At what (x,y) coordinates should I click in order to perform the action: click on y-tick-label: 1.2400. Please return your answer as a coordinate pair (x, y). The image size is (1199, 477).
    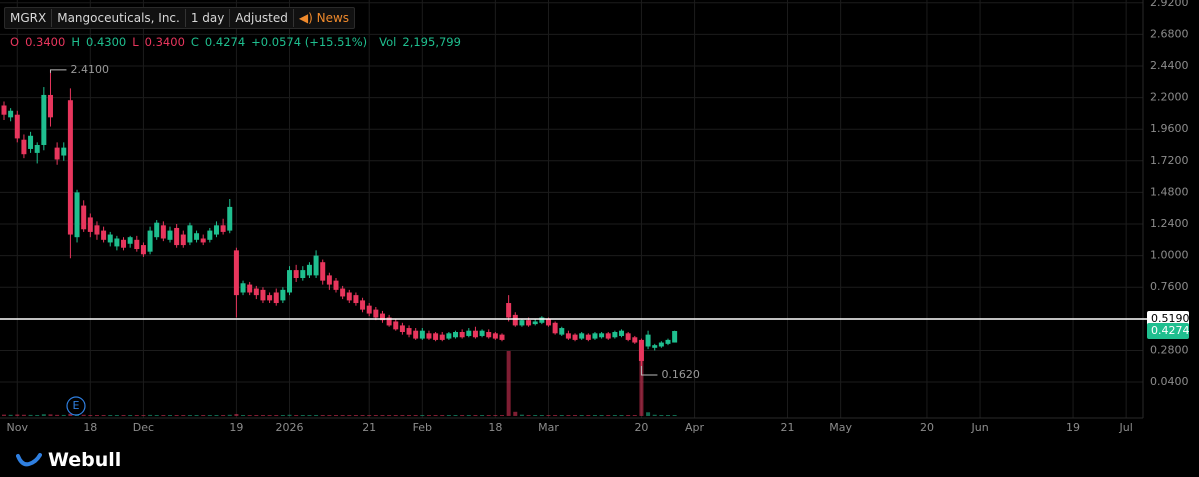
    Looking at the image, I should click on (1169, 223).